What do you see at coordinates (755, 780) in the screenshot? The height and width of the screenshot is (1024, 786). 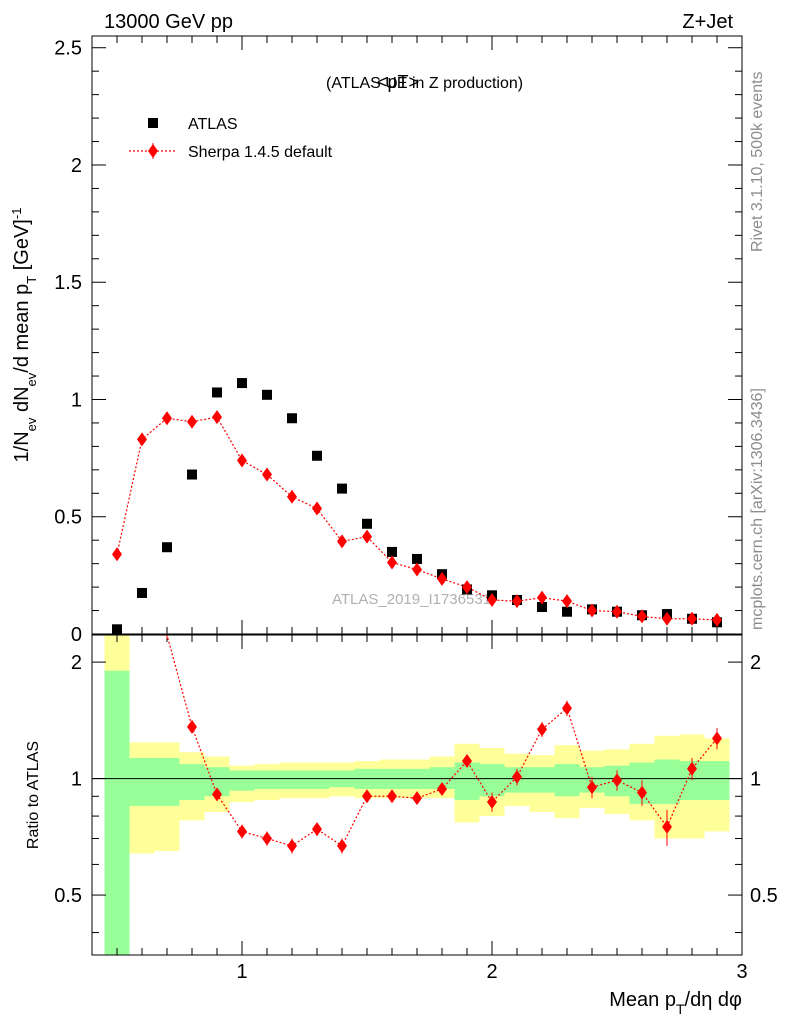 I see `ratio-y-tick-label-right: 1` at bounding box center [755, 780].